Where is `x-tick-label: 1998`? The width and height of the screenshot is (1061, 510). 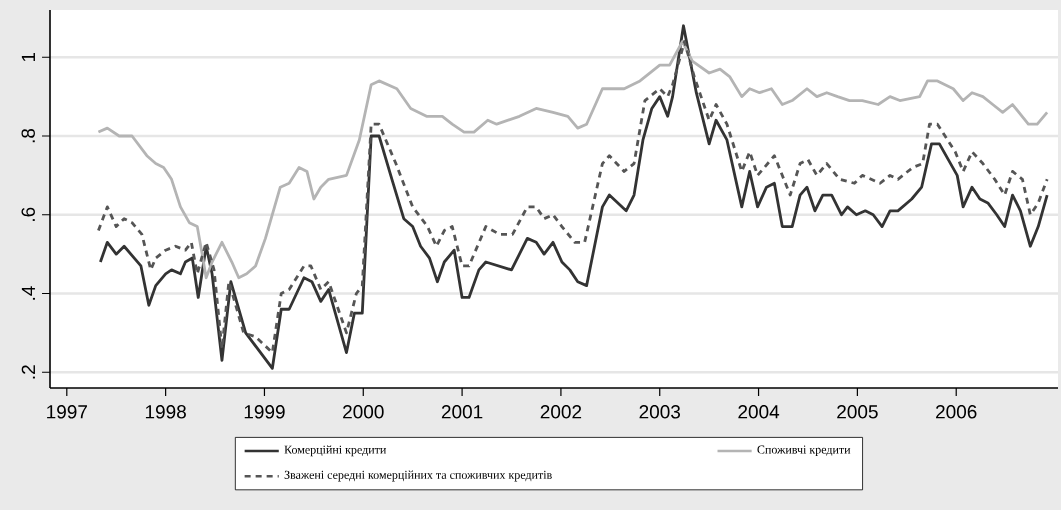 x-tick-label: 1998 is located at coordinates (165, 412).